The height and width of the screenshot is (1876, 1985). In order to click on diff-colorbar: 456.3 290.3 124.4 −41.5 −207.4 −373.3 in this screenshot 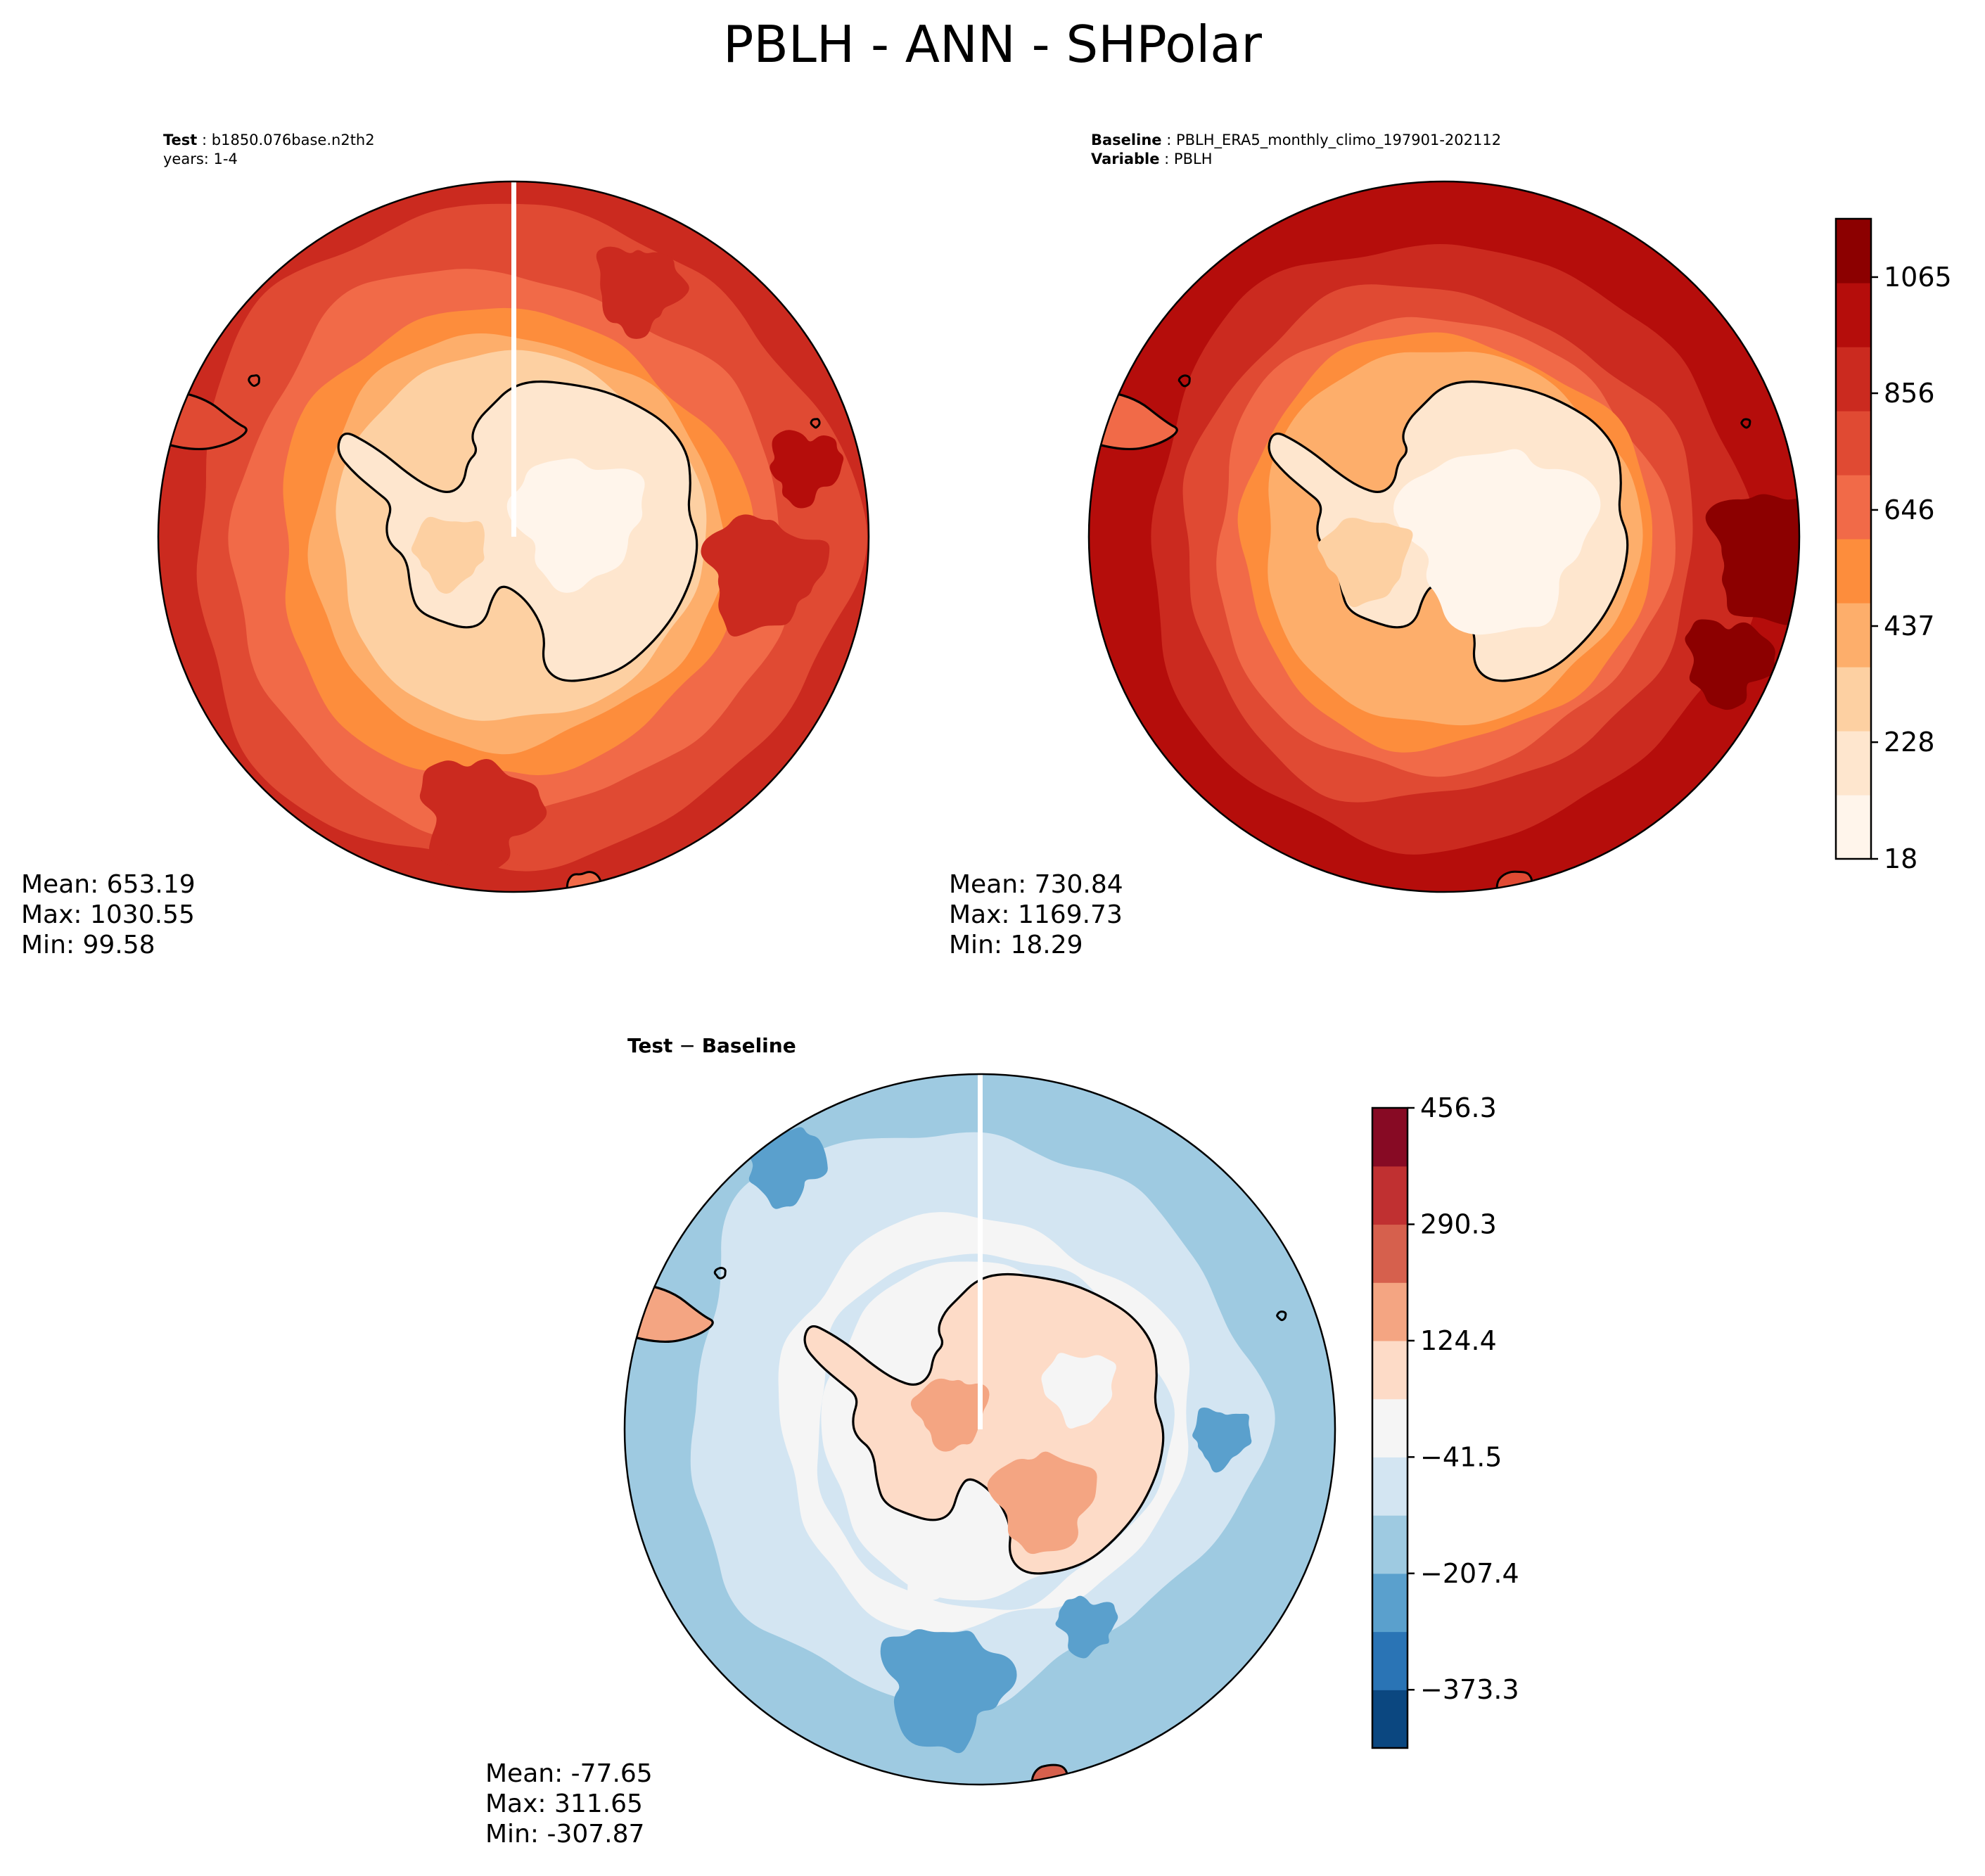, I will do `click(1445, 1420)`.